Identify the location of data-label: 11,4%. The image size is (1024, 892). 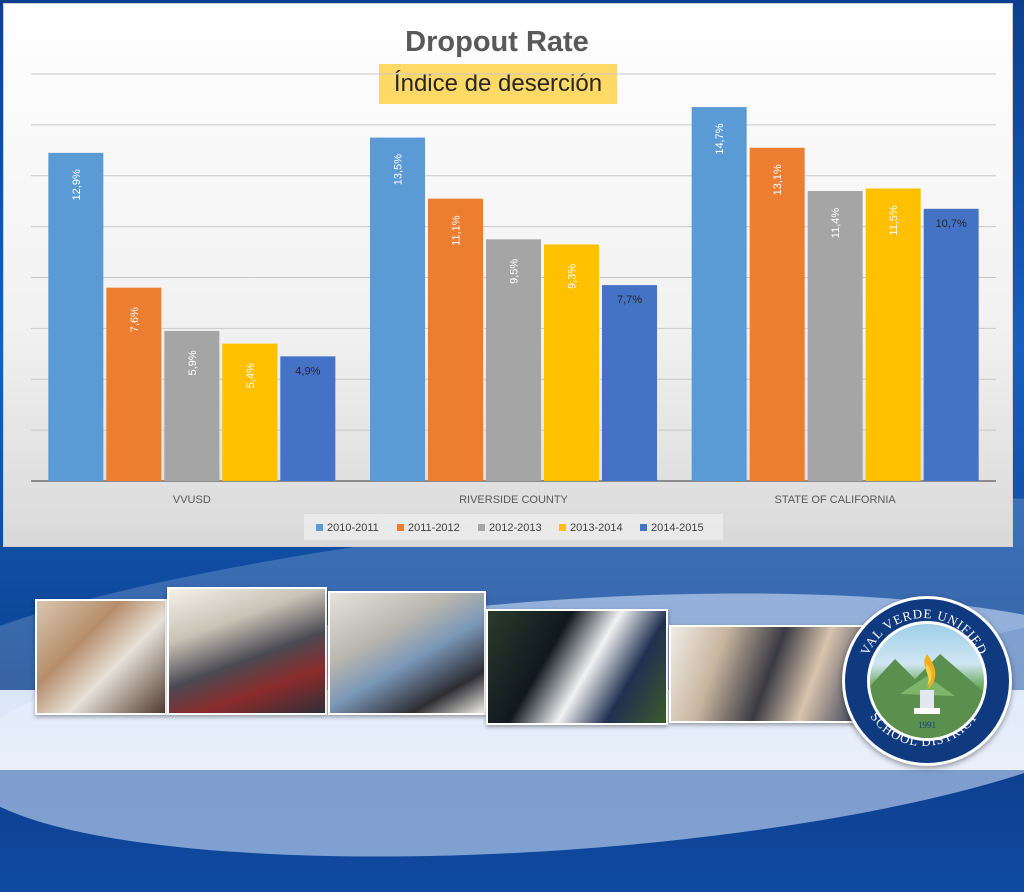
(836, 223).